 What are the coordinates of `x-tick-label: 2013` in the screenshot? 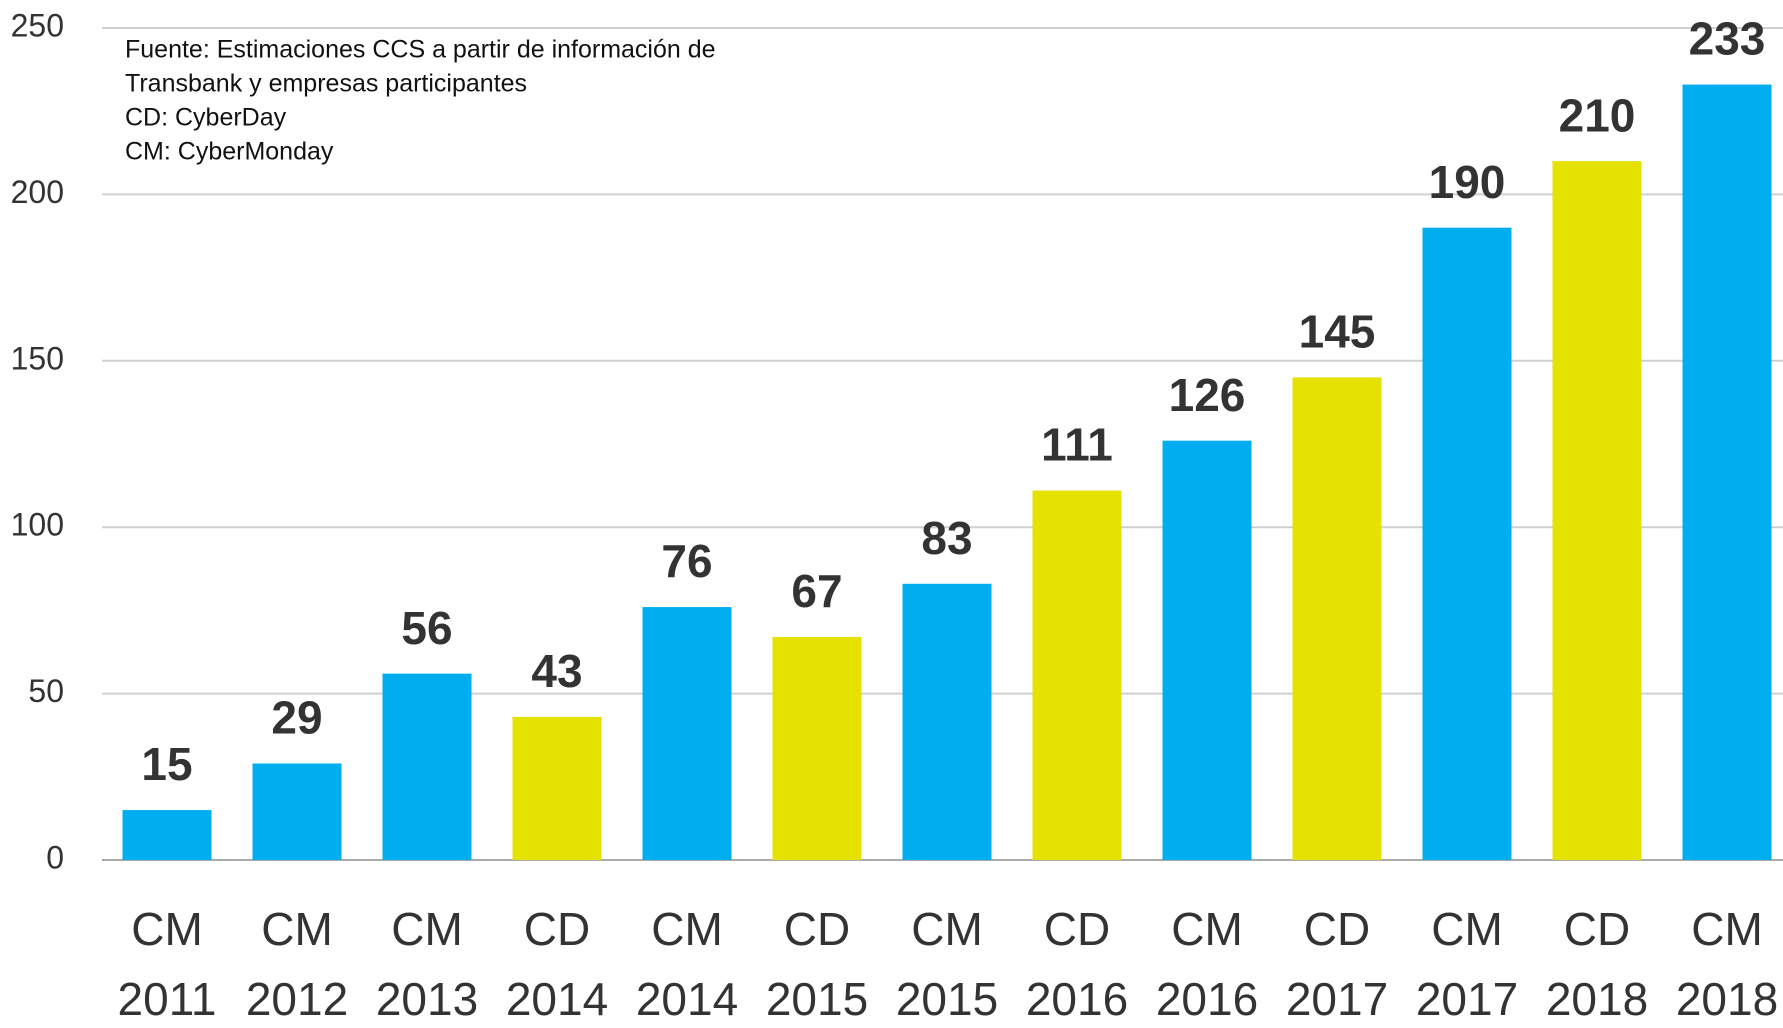 It's located at (427, 999).